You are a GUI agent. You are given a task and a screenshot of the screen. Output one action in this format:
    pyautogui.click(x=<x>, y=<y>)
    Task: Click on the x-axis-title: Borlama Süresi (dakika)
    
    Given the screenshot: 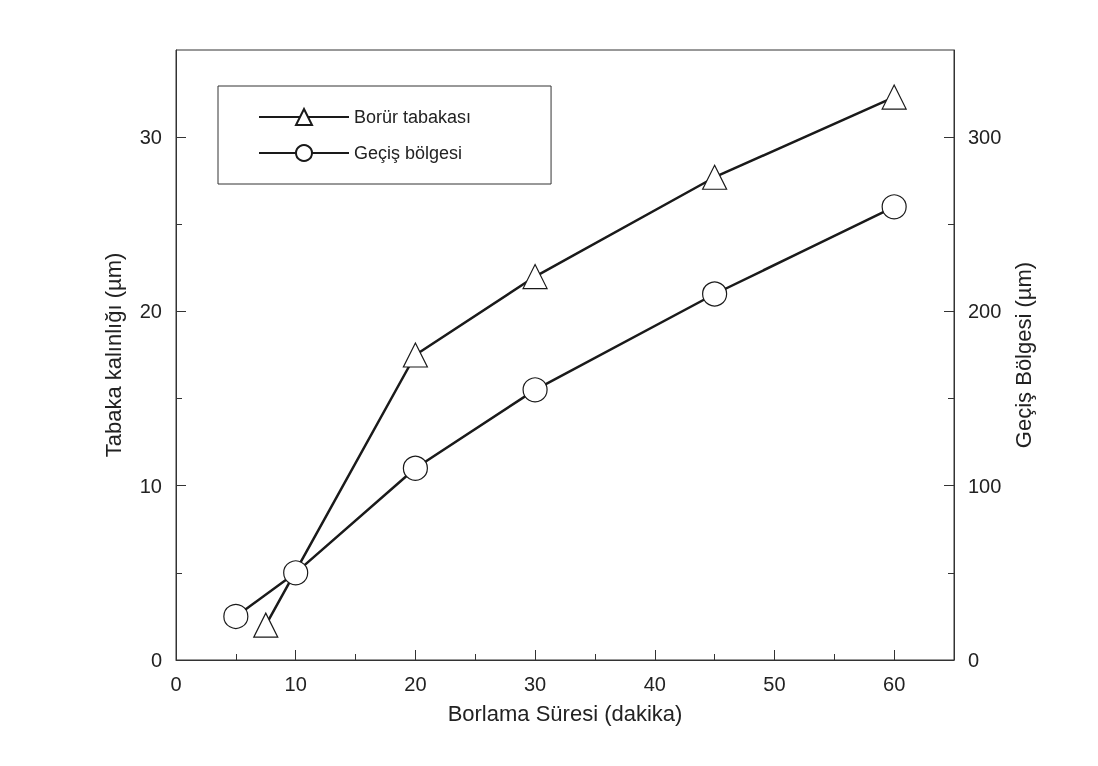 What is the action you would take?
    pyautogui.click(x=565, y=713)
    